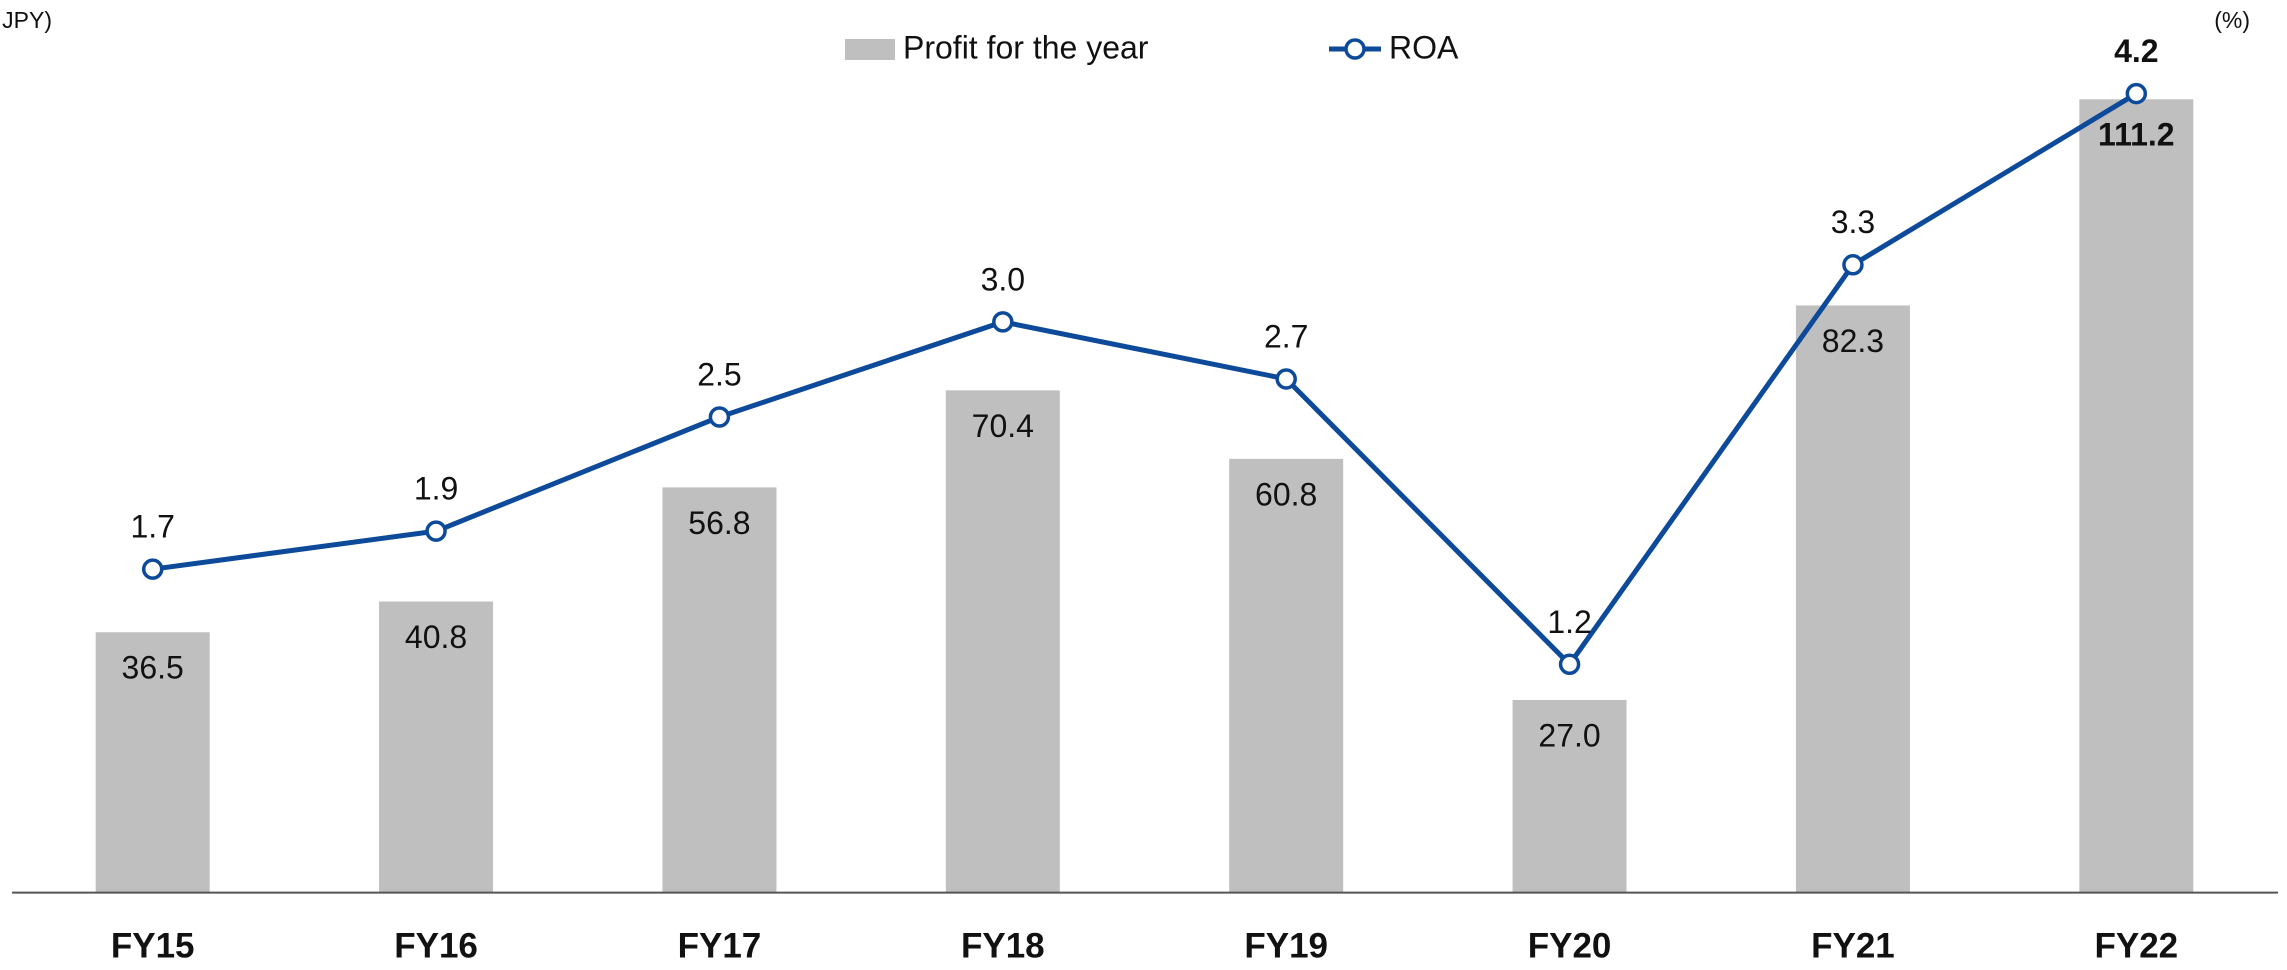 The width and height of the screenshot is (2287, 970). I want to click on bar-value-label: 111.2, so click(2136, 135).